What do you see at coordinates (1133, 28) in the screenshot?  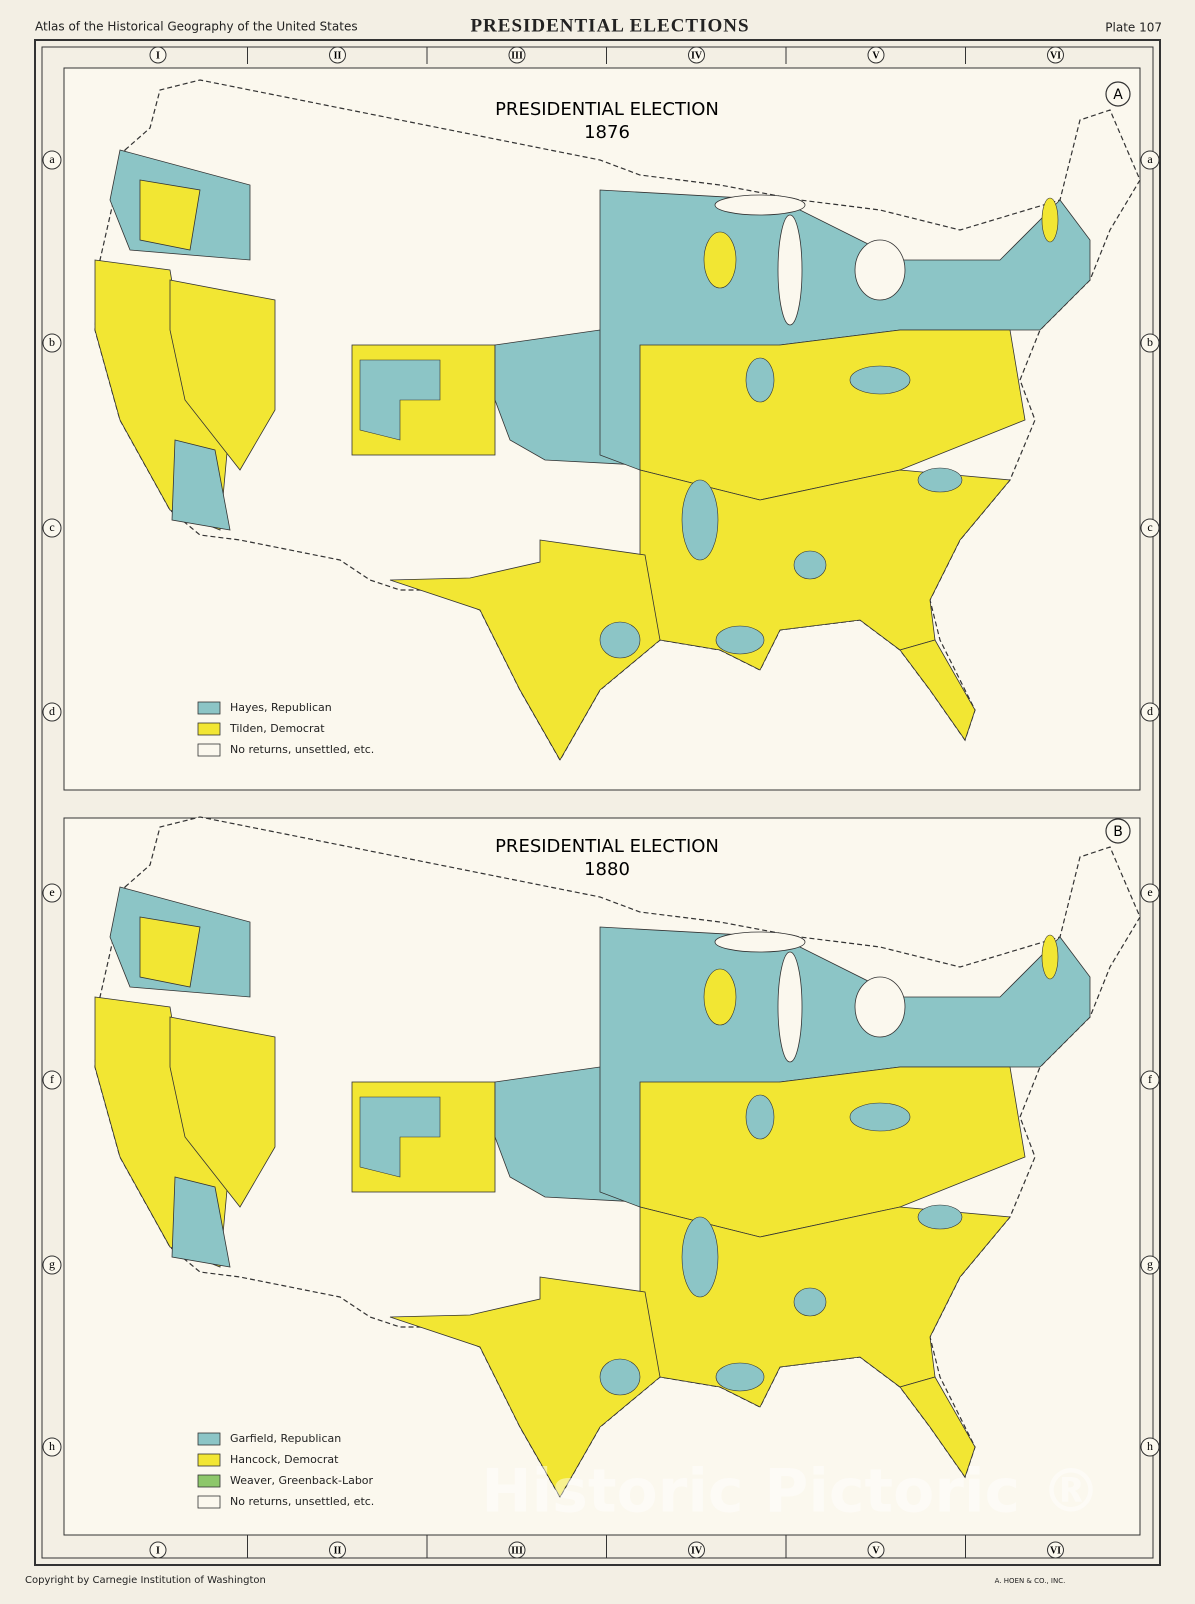 I see `plate-number: Plate 107` at bounding box center [1133, 28].